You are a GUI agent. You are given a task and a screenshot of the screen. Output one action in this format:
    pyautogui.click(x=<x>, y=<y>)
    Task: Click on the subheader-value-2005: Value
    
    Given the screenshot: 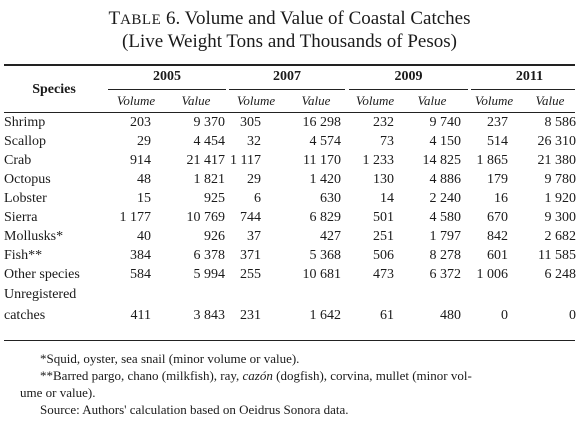 What is the action you would take?
    pyautogui.click(x=196, y=100)
    